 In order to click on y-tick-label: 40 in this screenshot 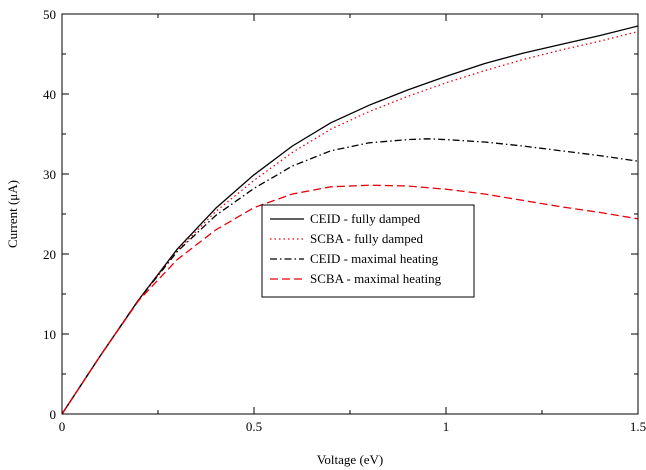, I will do `click(49, 94)`.